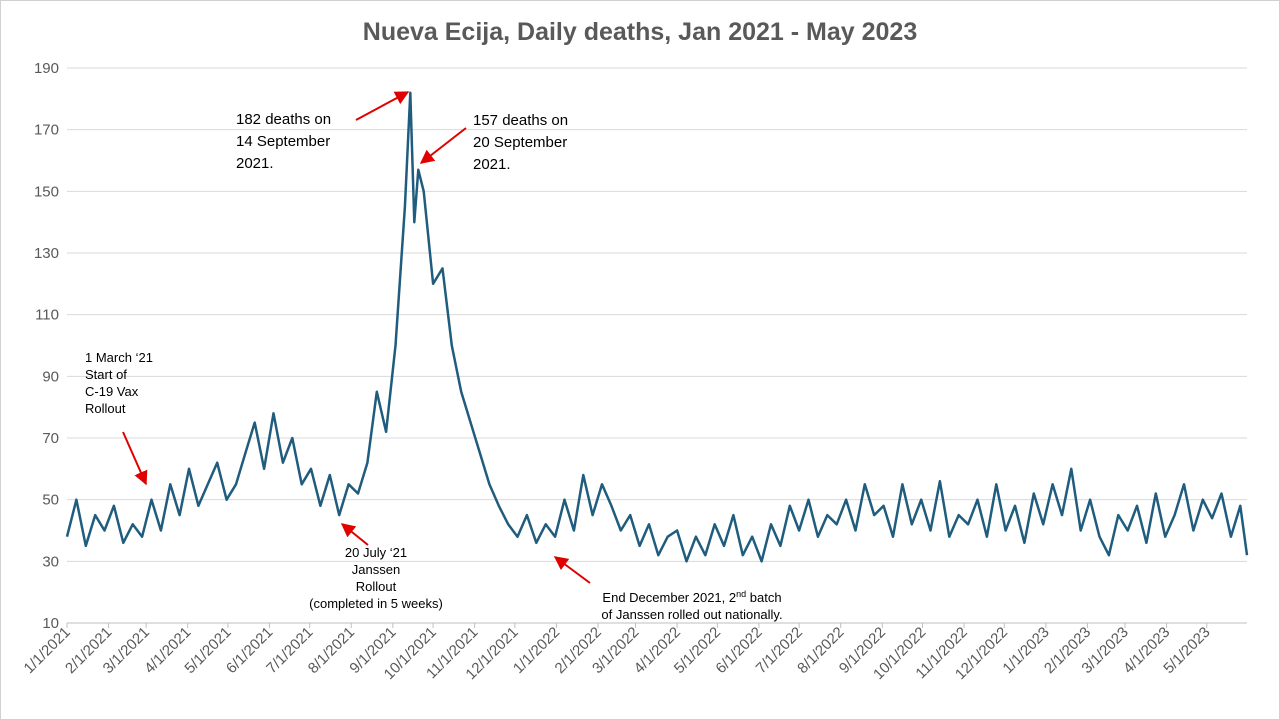 This screenshot has height=720, width=1280. I want to click on y-tick-label: 70, so click(50, 438).